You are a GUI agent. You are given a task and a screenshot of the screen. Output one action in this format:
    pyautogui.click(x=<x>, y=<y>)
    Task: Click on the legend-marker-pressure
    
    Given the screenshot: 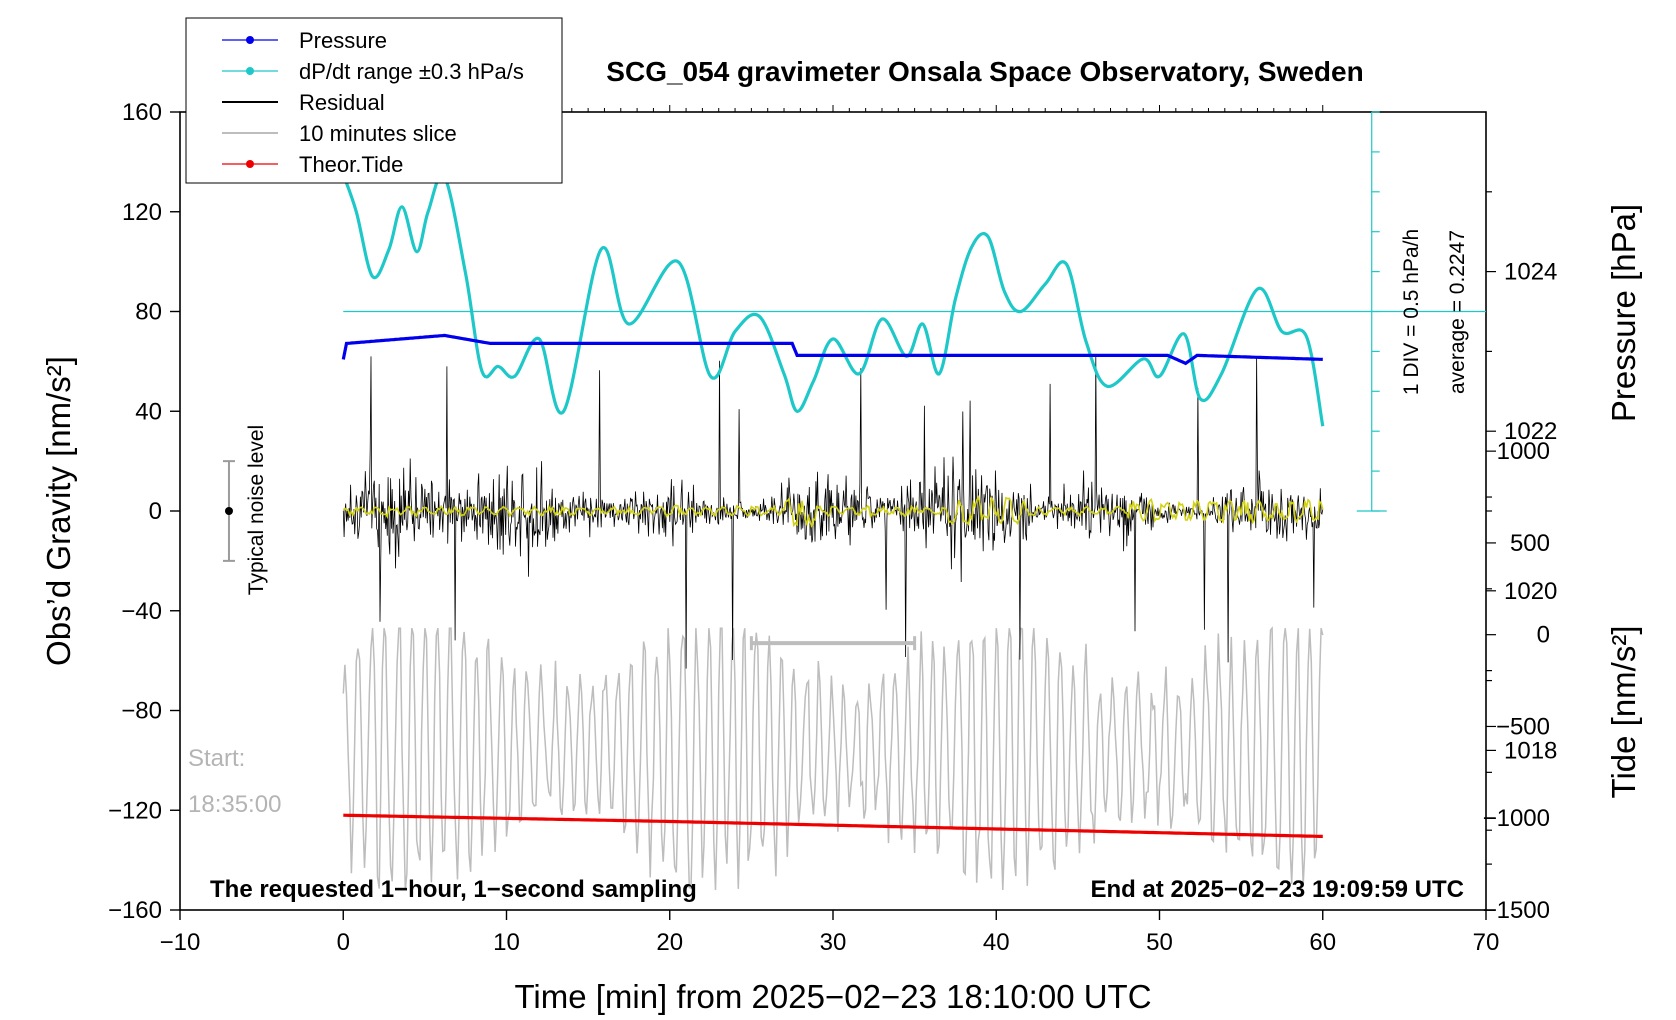 What is the action you would take?
    pyautogui.click(x=250, y=40)
    